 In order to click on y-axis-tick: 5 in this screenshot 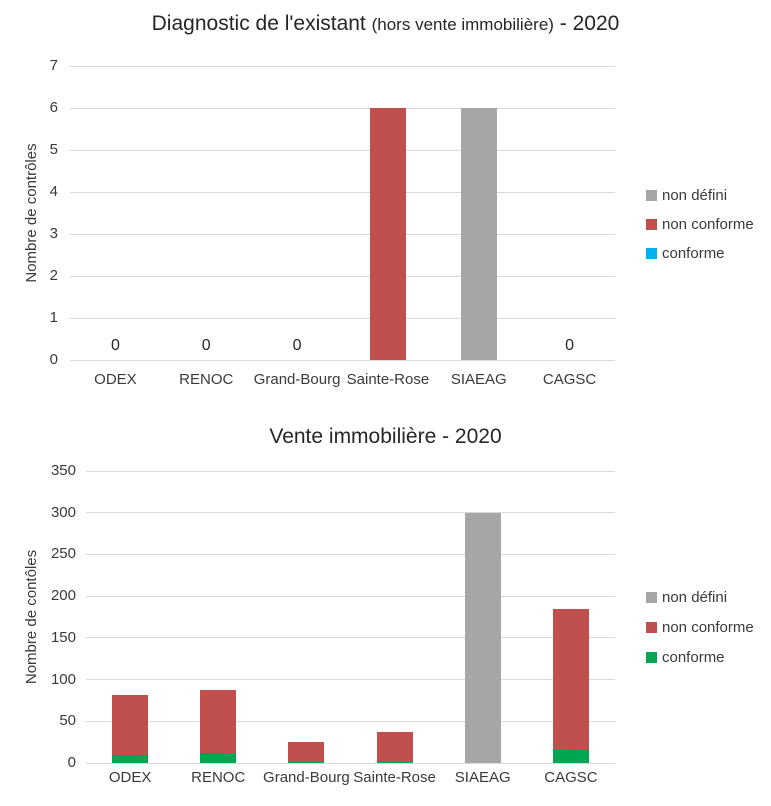, I will do `click(53, 149)`.